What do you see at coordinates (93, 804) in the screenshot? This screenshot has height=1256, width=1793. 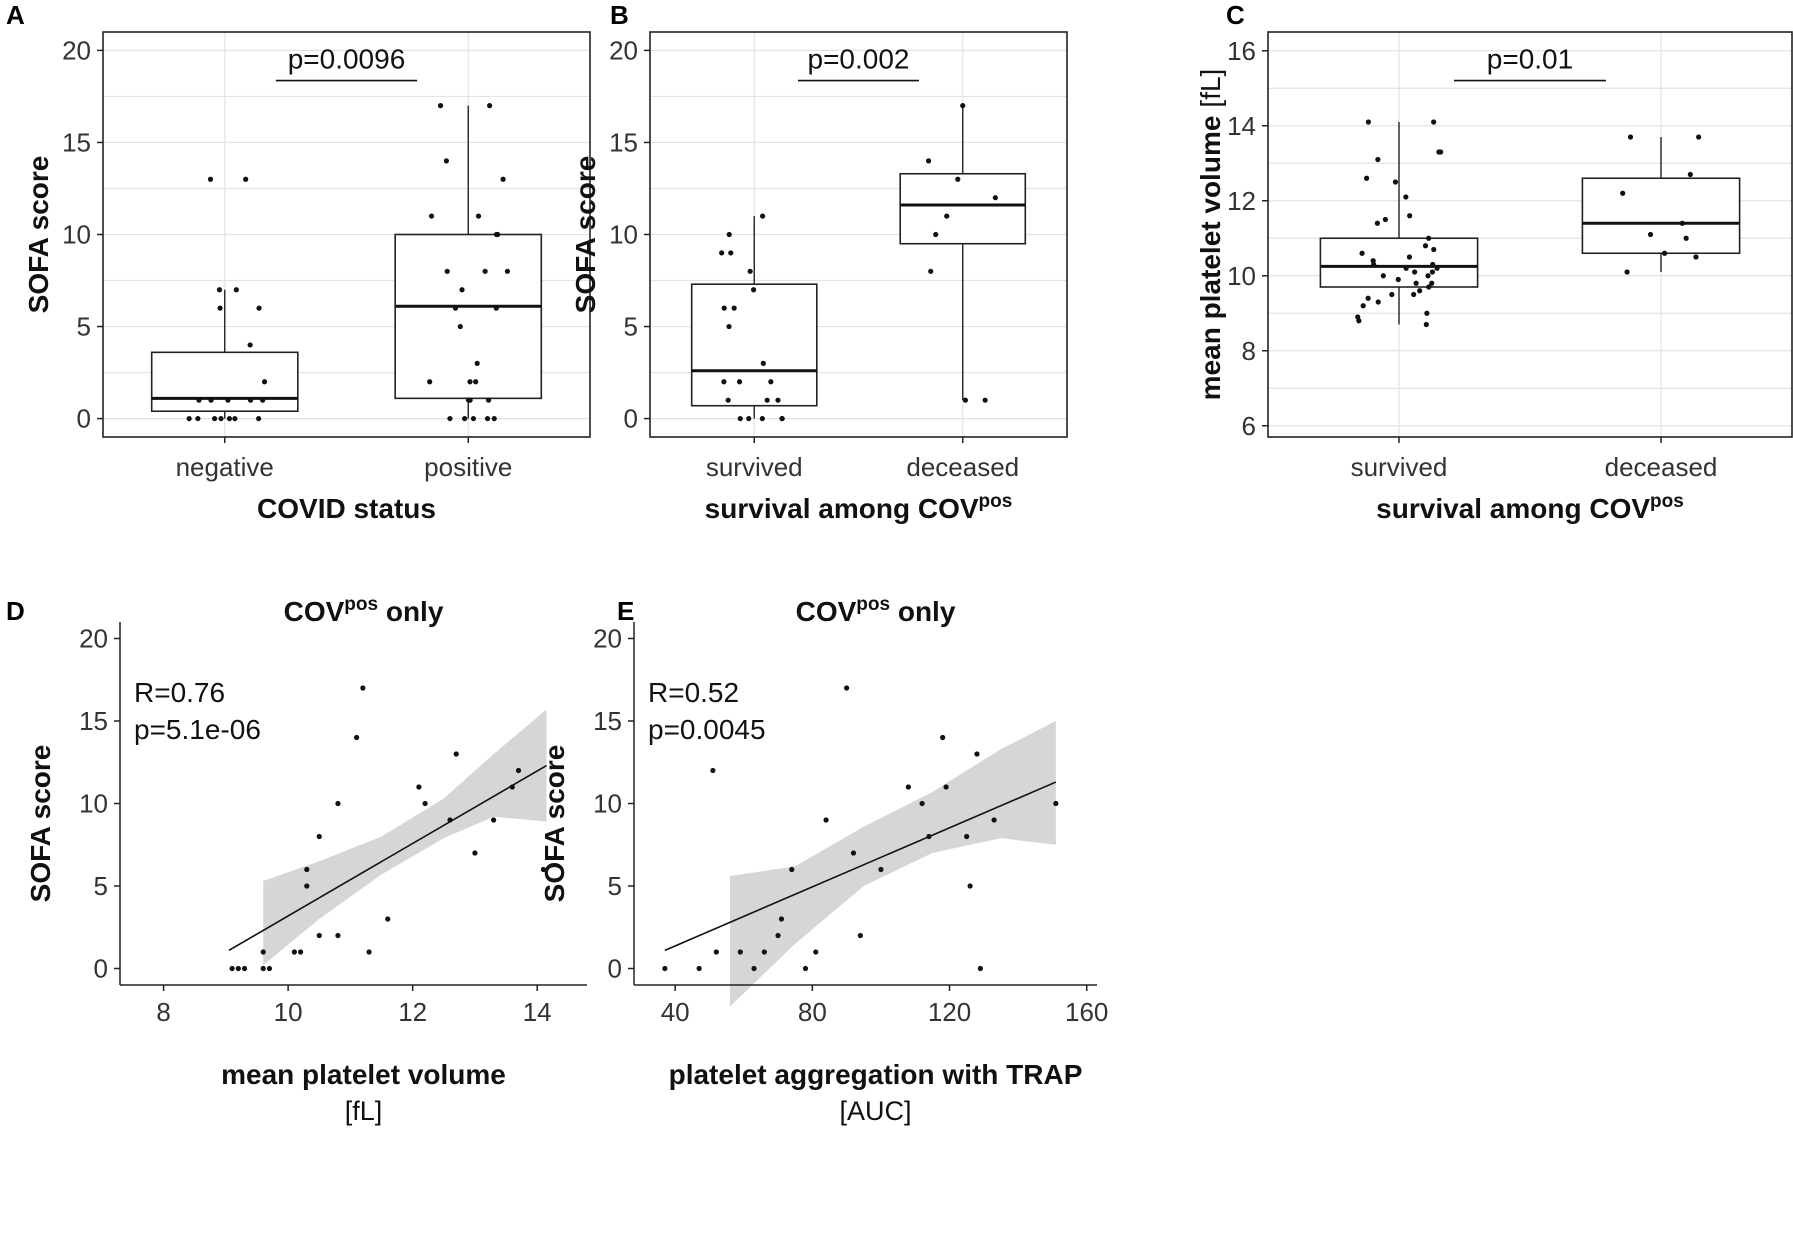 I see `y-tick-label: 10` at bounding box center [93, 804].